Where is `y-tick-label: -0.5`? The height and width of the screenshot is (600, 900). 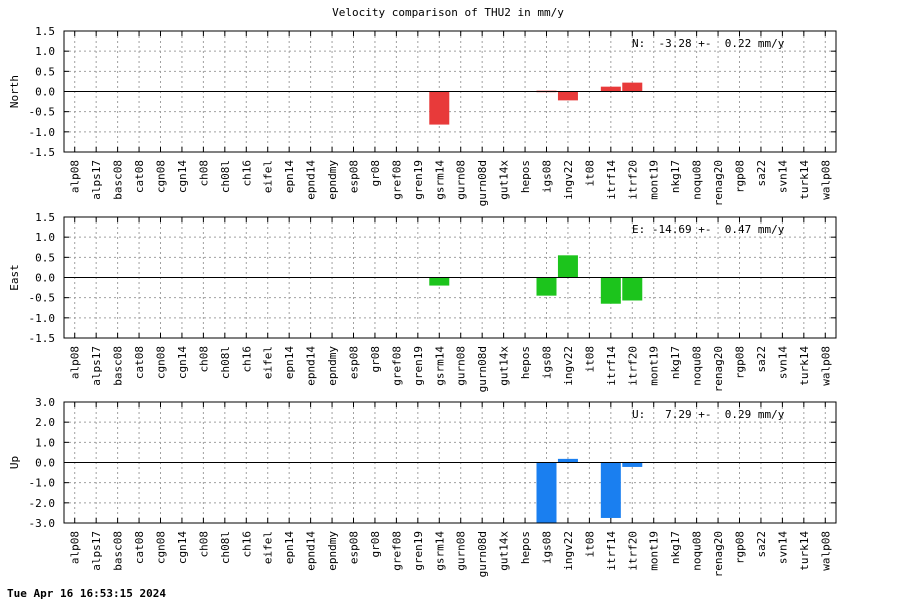
y-tick-label: -0.5 is located at coordinates (42, 112).